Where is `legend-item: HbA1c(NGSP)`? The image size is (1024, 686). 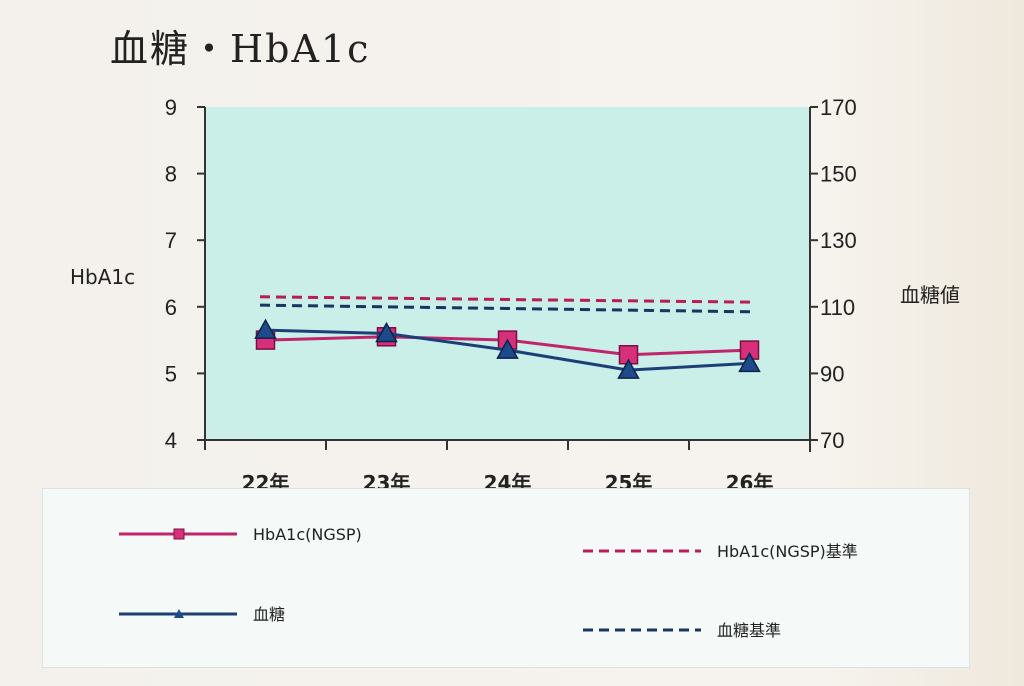 legend-item: HbA1c(NGSP) is located at coordinates (240, 534).